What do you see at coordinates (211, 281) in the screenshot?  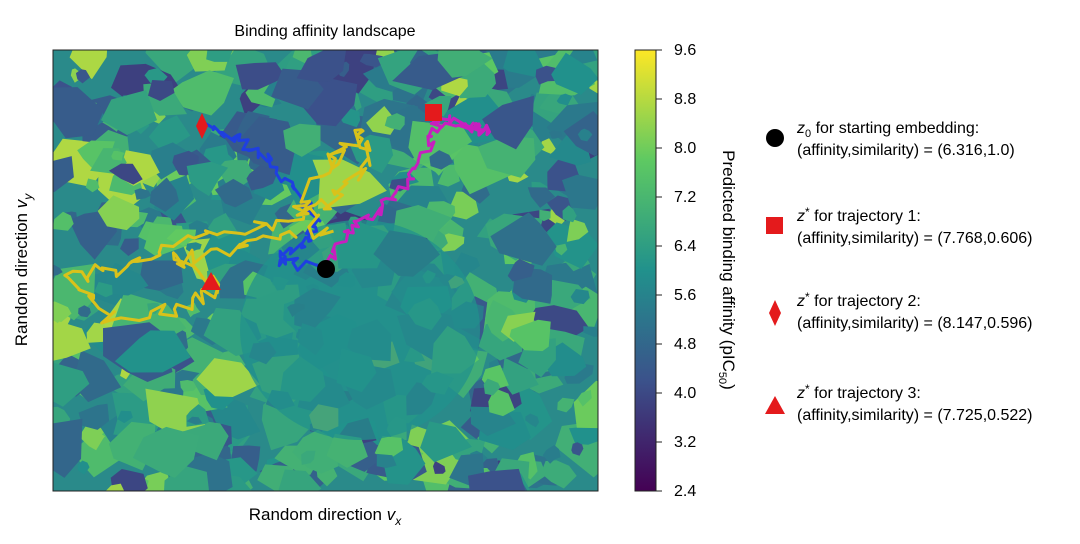 I see `trajectory-3-marker` at bounding box center [211, 281].